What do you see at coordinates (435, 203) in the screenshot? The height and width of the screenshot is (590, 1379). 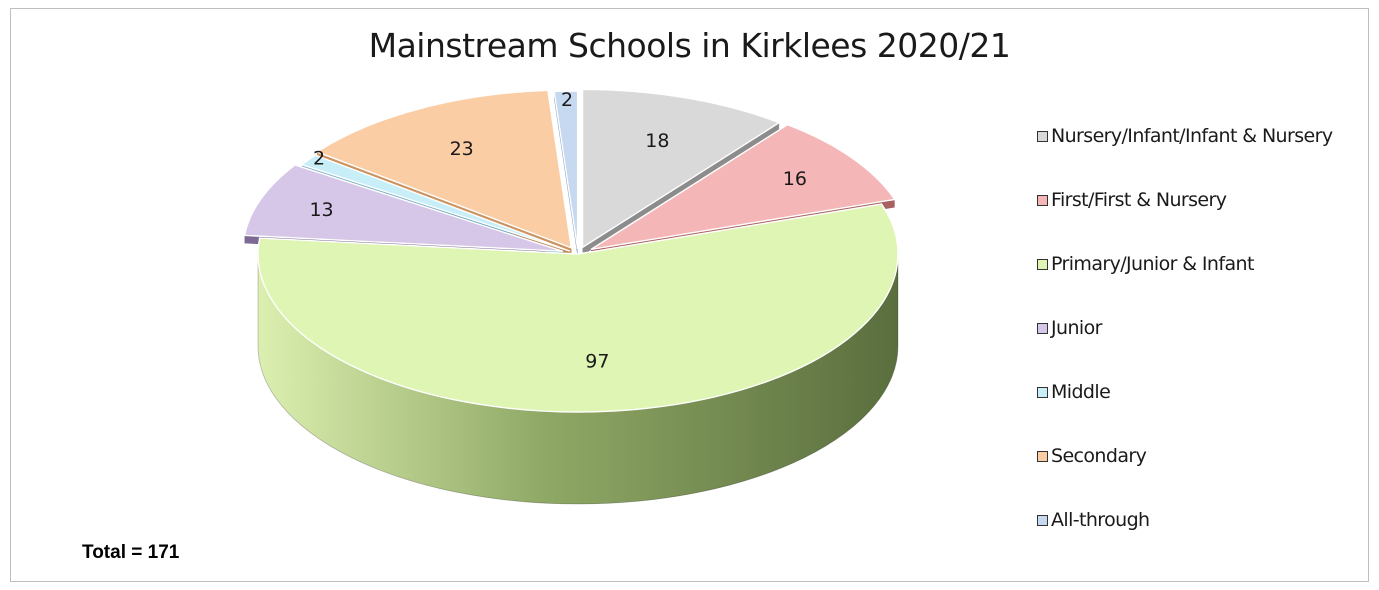 I see `pie-slice-middle` at bounding box center [435, 203].